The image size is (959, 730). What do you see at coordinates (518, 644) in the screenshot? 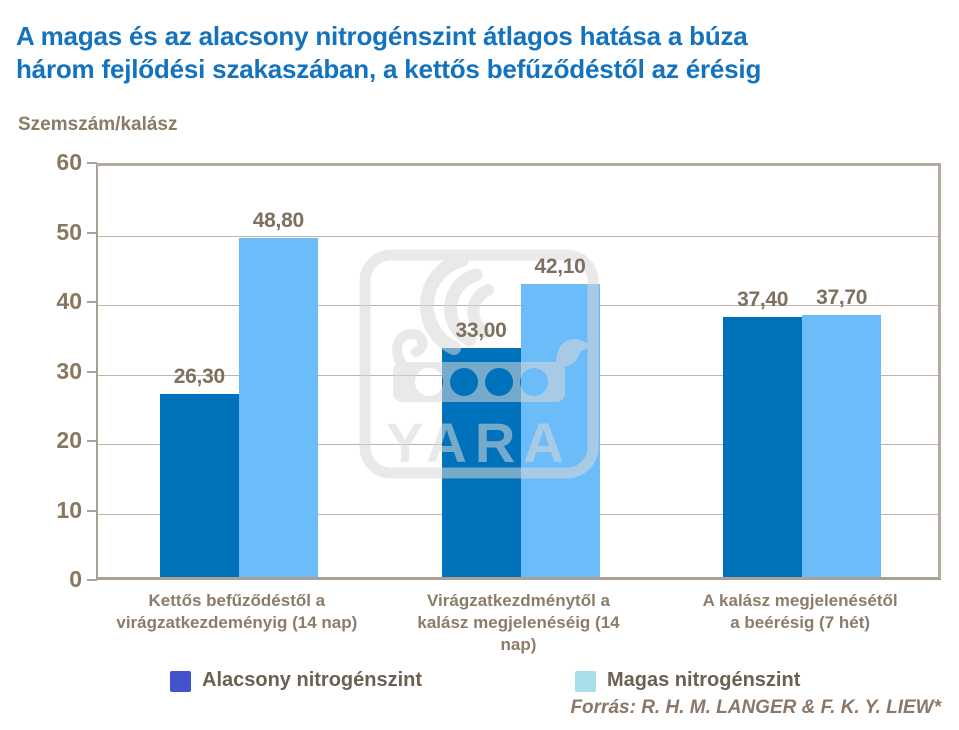
I see `x-category-label-line: nap)` at bounding box center [518, 644].